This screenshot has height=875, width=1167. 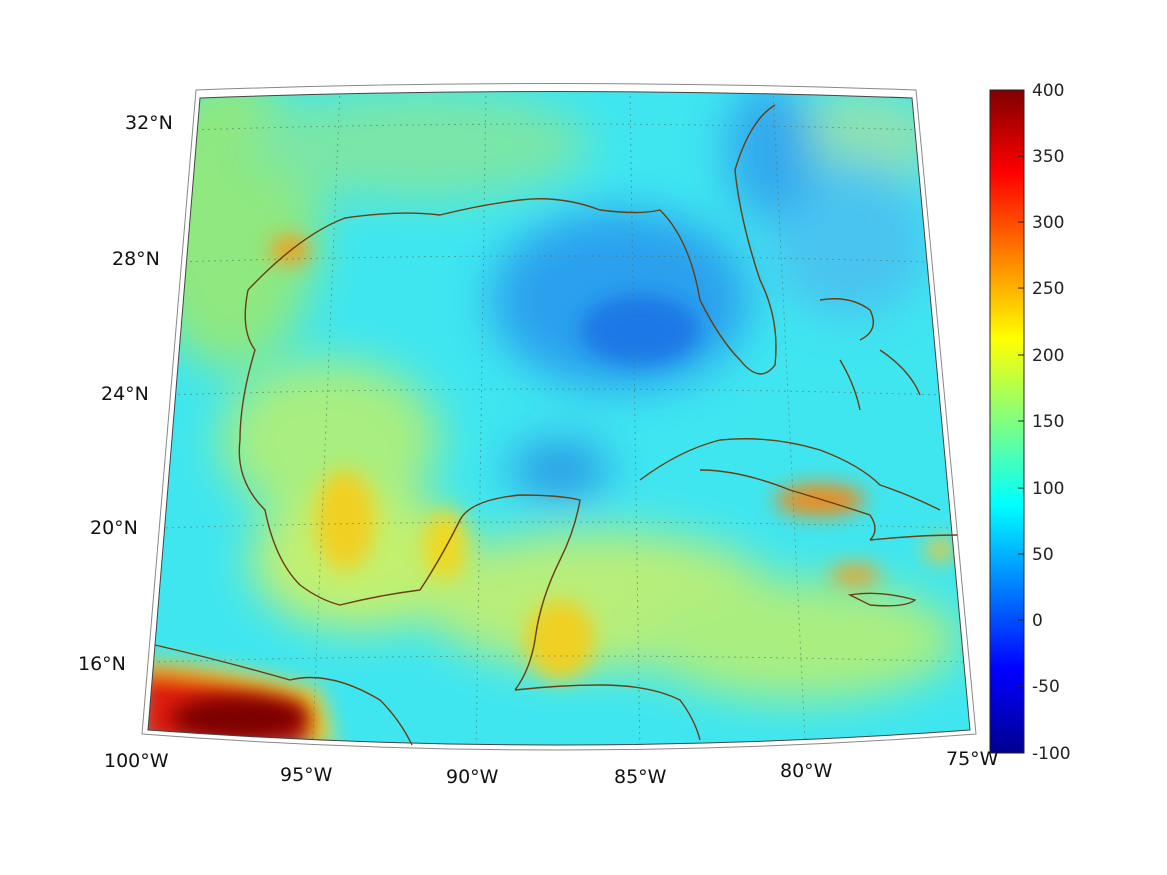 What do you see at coordinates (806, 771) in the screenshot?
I see `lon-label-80: 80°W` at bounding box center [806, 771].